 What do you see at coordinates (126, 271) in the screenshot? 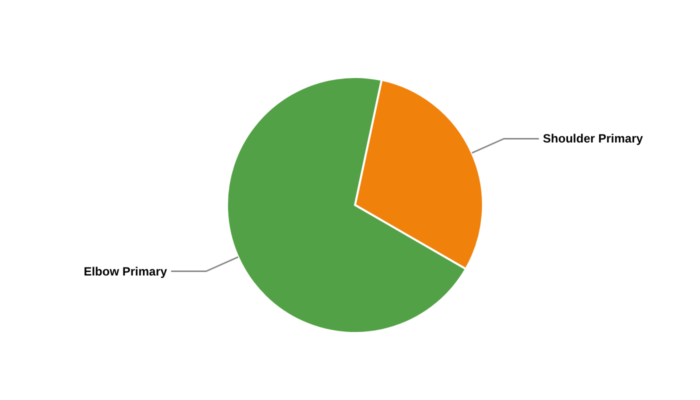
I see `slice-label: Elbow Primary` at bounding box center [126, 271].